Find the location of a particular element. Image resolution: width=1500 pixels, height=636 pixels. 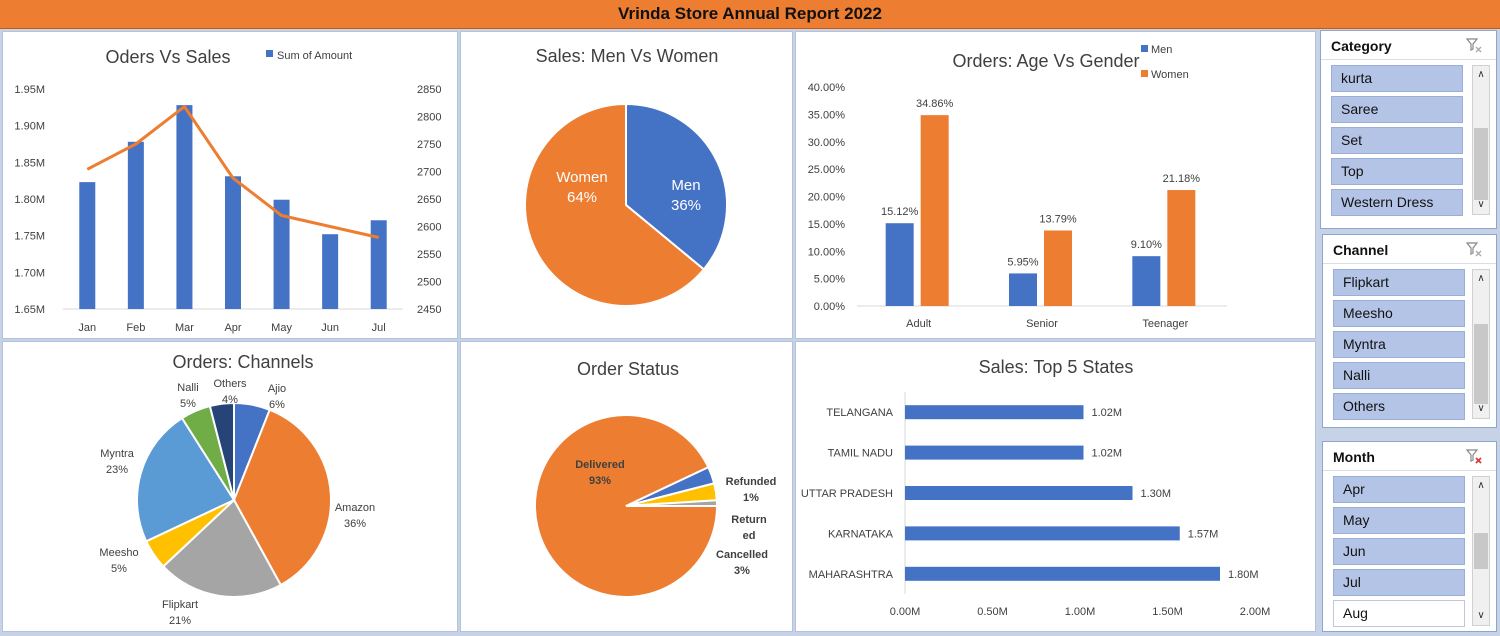

data-label-tamil-nadu: 1.02M is located at coordinates (1107, 454).